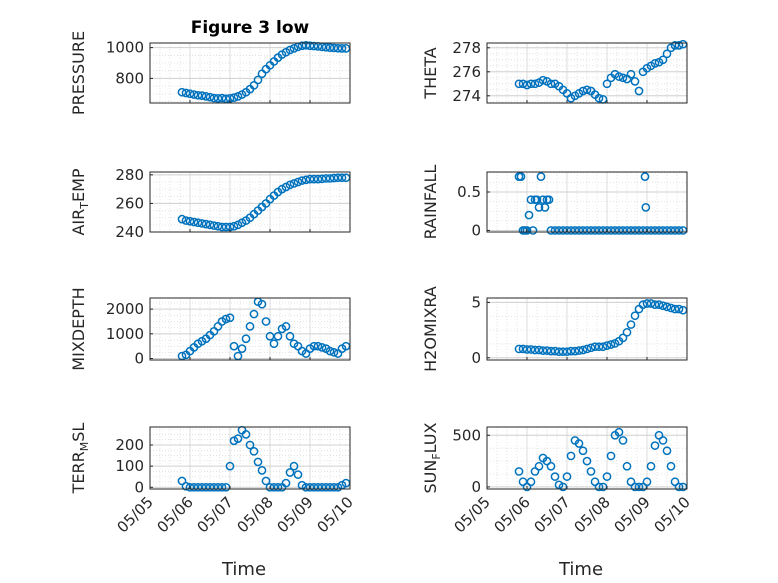 Image resolution: width=778 pixels, height=583 pixels. I want to click on y-axis-label: RAINFALL, so click(430, 202).